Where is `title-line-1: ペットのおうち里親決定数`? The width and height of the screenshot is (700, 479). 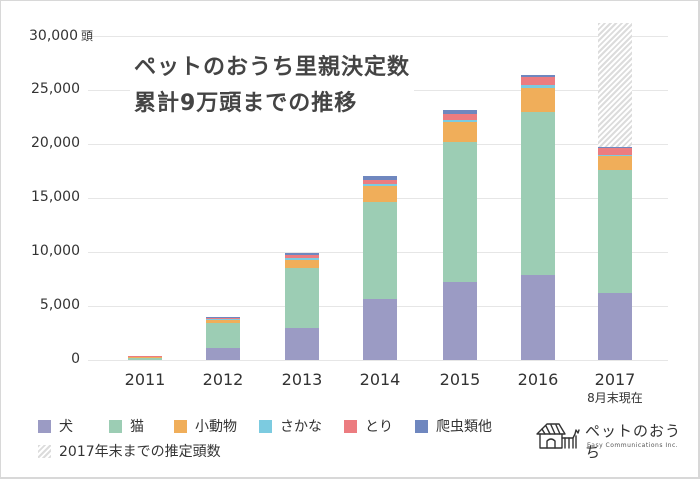 title-line-1: ペットのおうち里親決定数 is located at coordinates (272, 67).